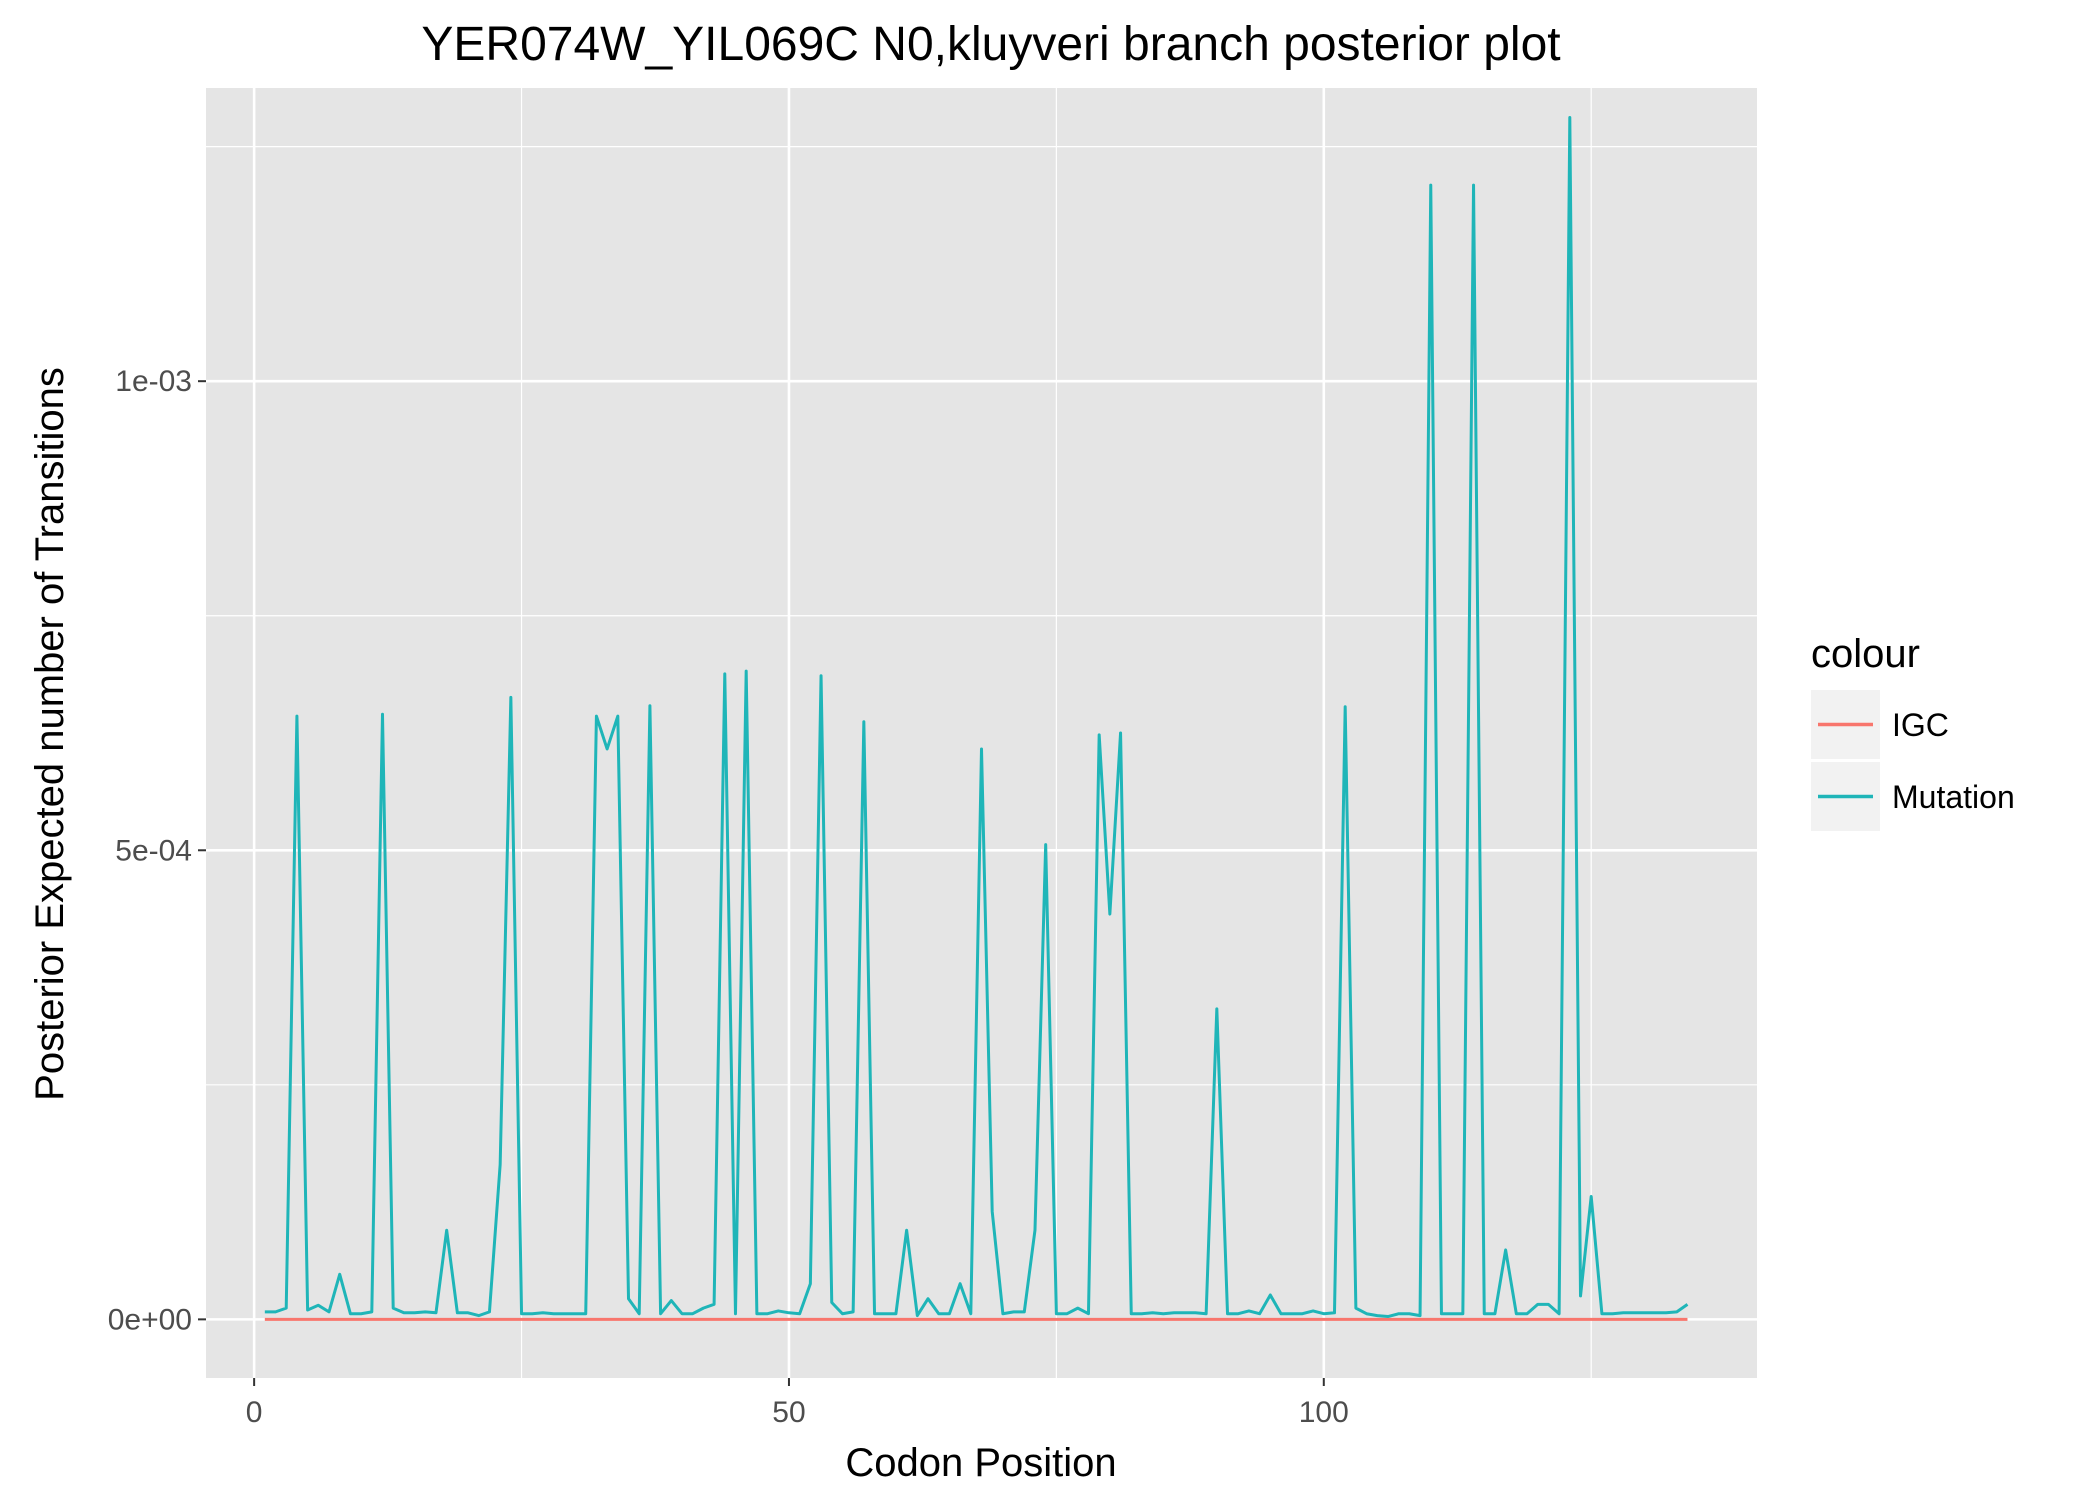  I want to click on y-axis-ticks: 0e+00 5e-04 1e-03, so click(157, 850).